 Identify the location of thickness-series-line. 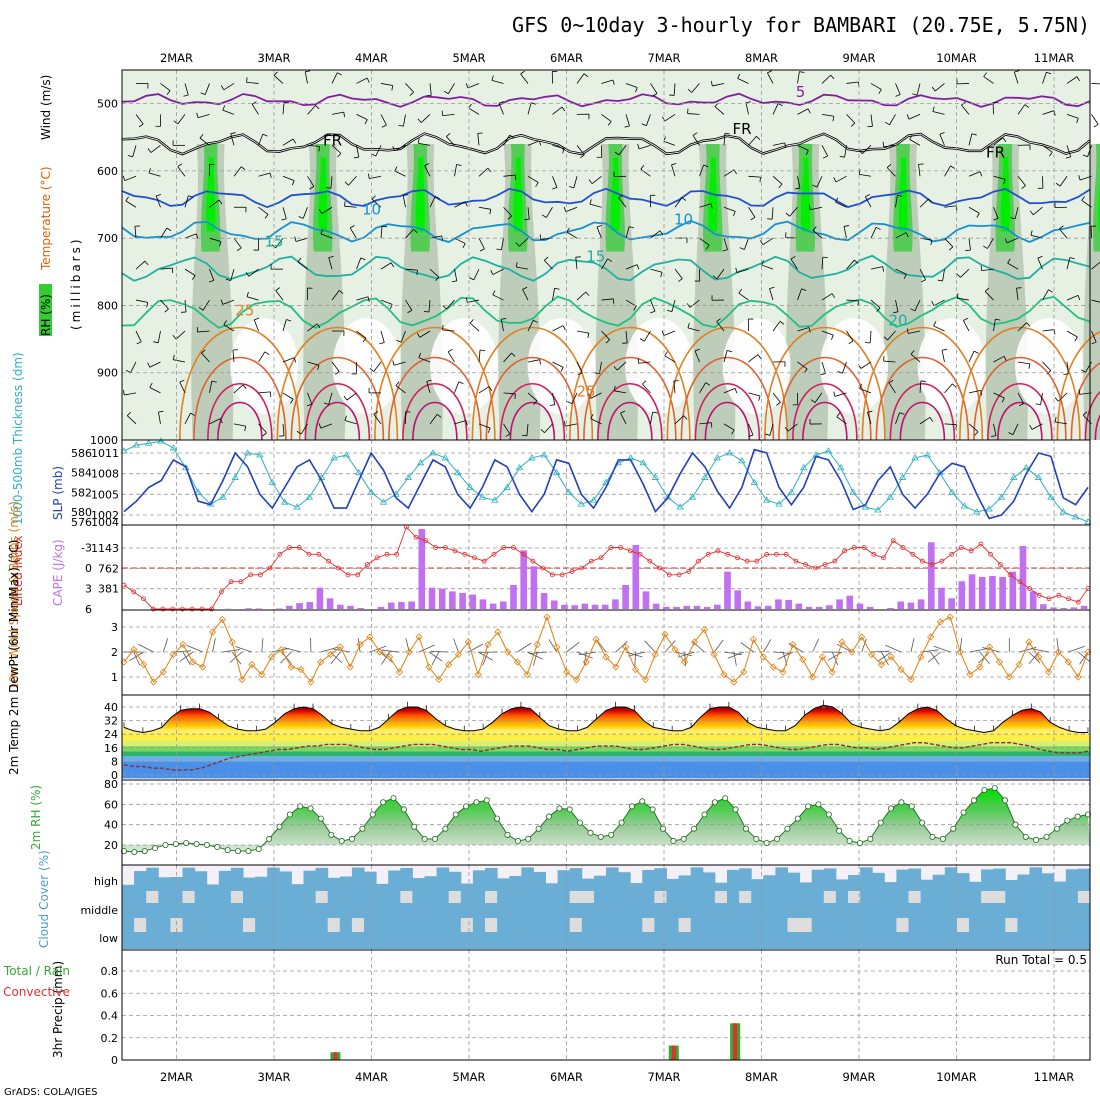
(606, 481).